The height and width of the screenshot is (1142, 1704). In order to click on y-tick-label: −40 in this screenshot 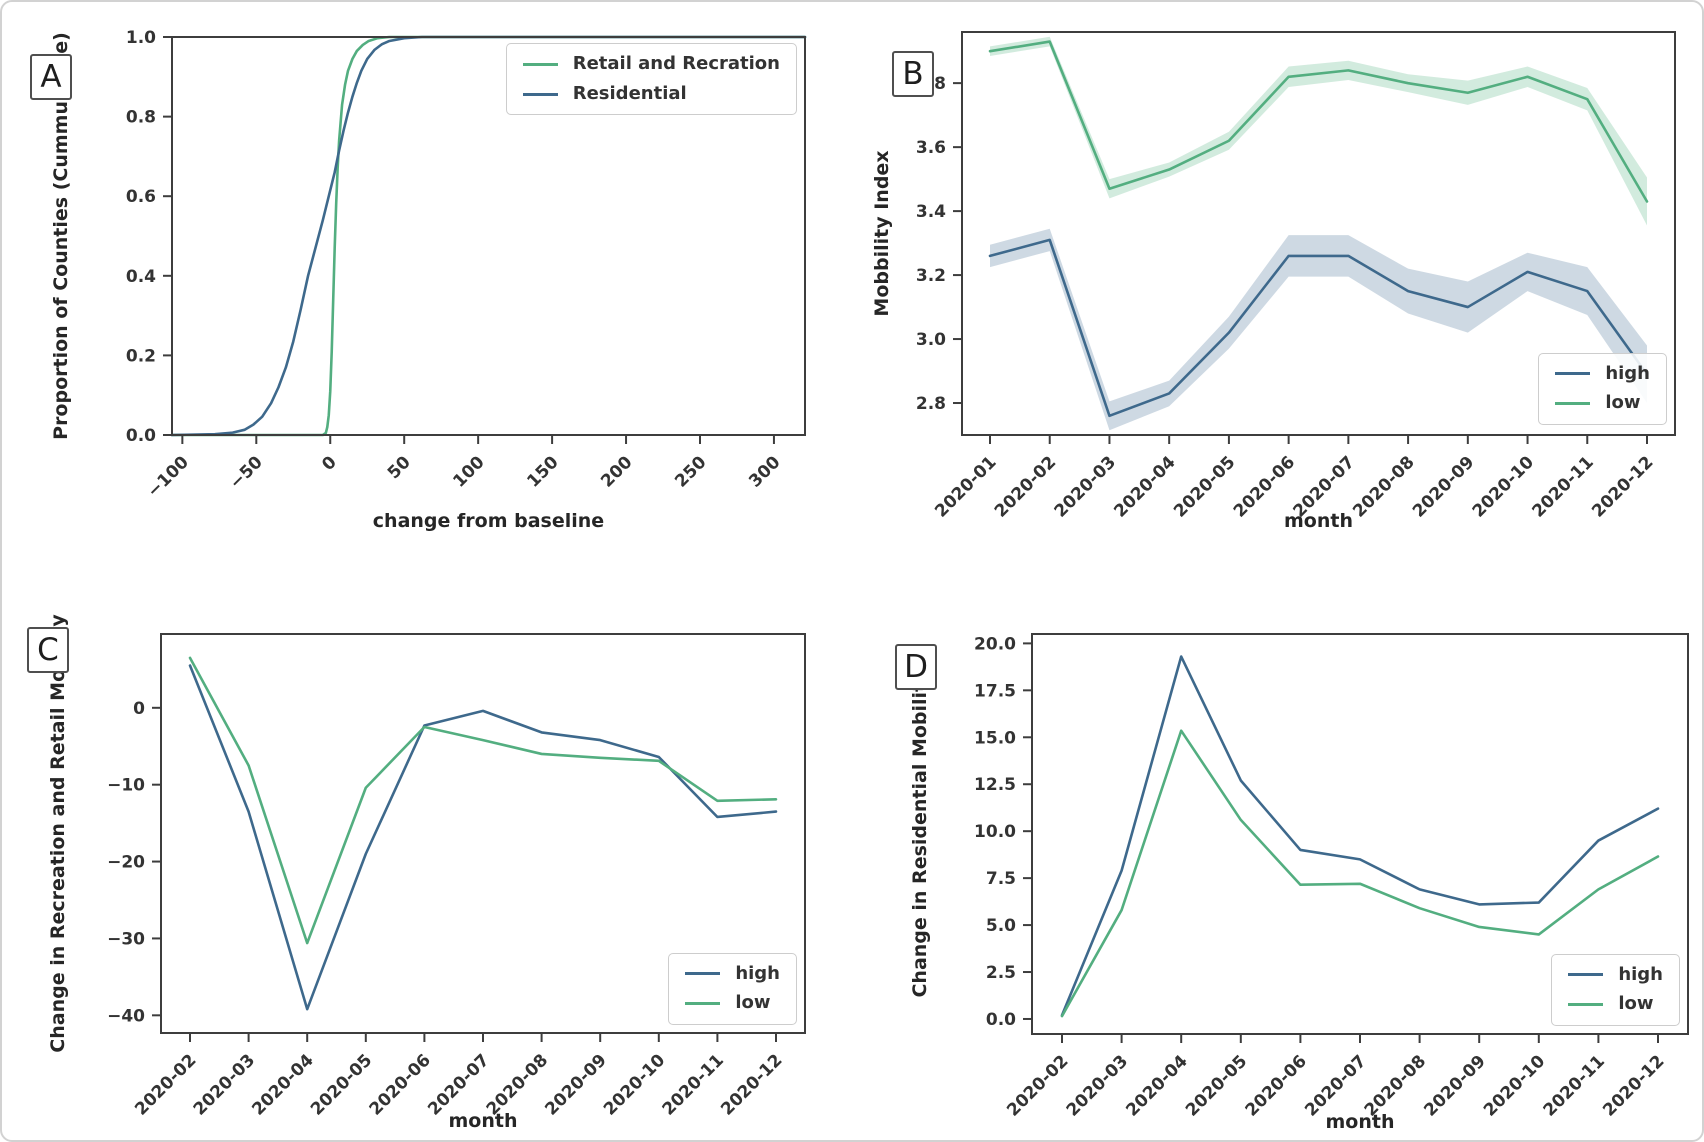, I will do `click(126, 1016)`.